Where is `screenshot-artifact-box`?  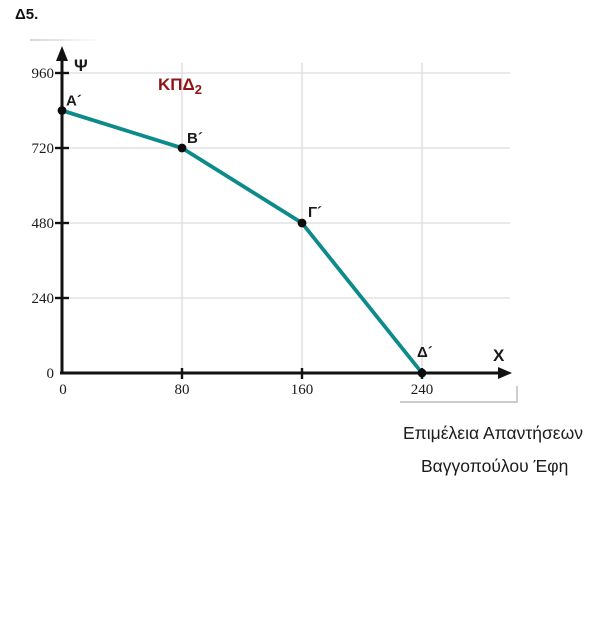
screenshot-artifact-box is located at coordinates (459, 394).